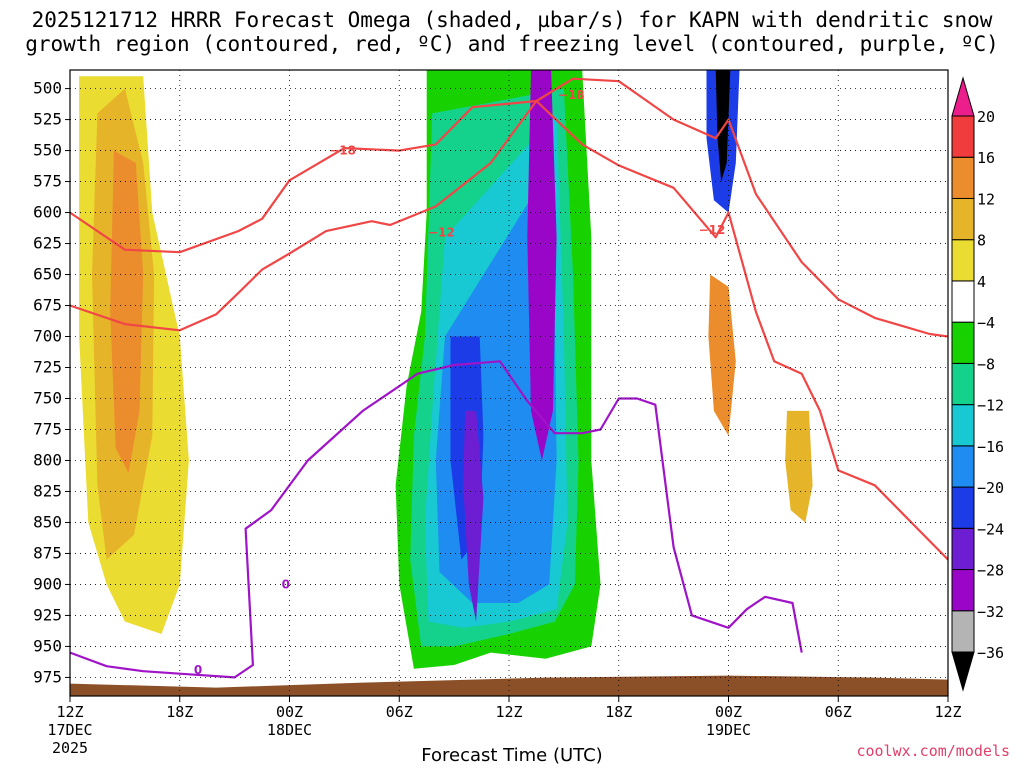 This screenshot has height=768, width=1024. I want to click on ytick-label-825: 825, so click(47, 490).